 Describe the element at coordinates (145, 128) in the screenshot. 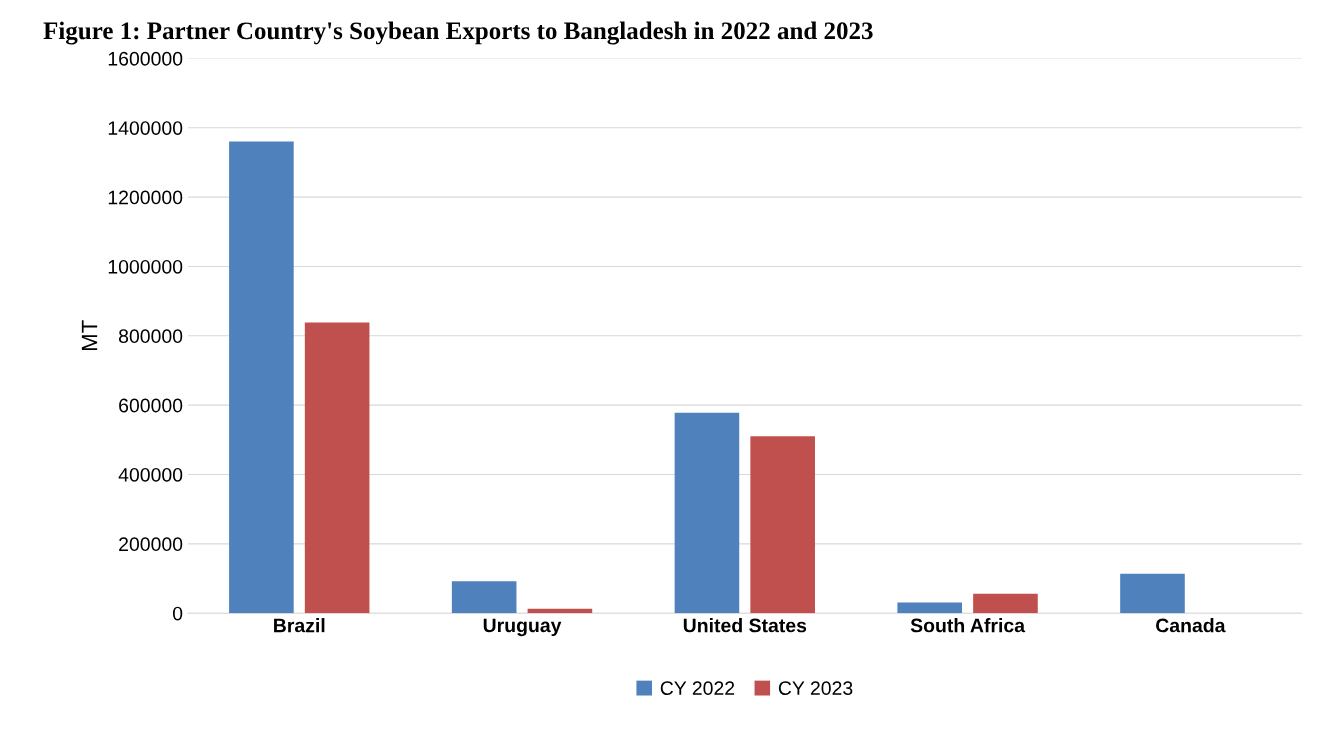

I see `y-tick-label: 1400000` at that location.